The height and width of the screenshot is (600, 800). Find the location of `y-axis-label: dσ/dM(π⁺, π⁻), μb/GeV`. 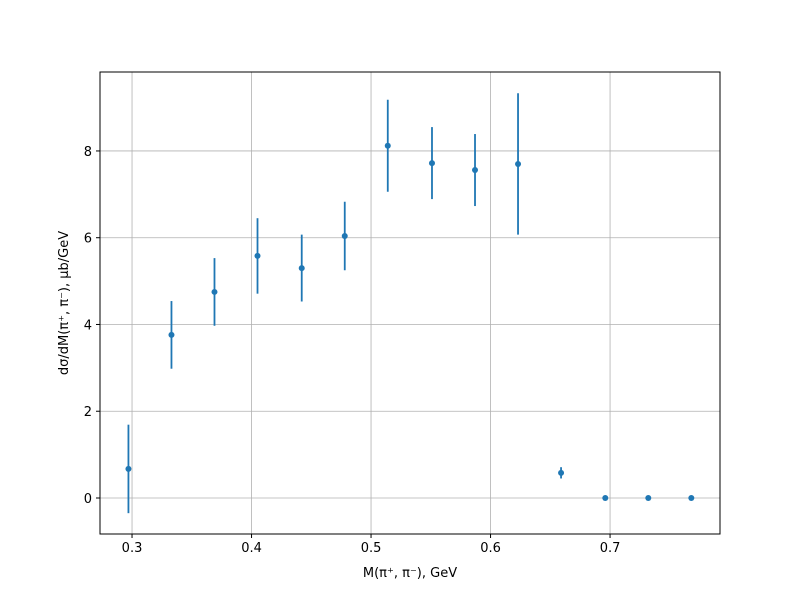

y-axis-label: dσ/dM(π⁺, π⁻), μb/GeV is located at coordinates (64, 303).